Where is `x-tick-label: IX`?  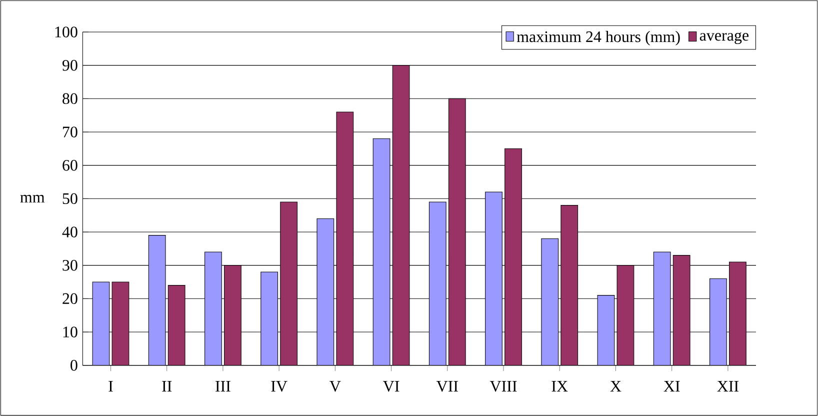
x-tick-label: IX is located at coordinates (560, 386).